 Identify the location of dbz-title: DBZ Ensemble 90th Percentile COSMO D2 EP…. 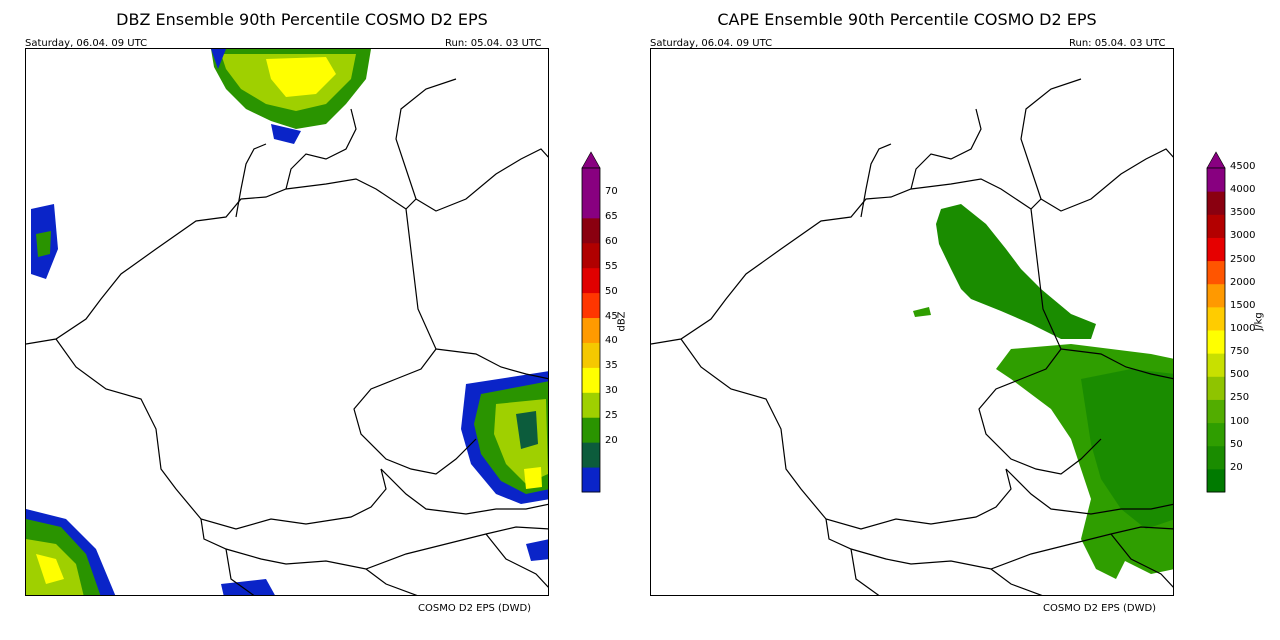
(302, 19).